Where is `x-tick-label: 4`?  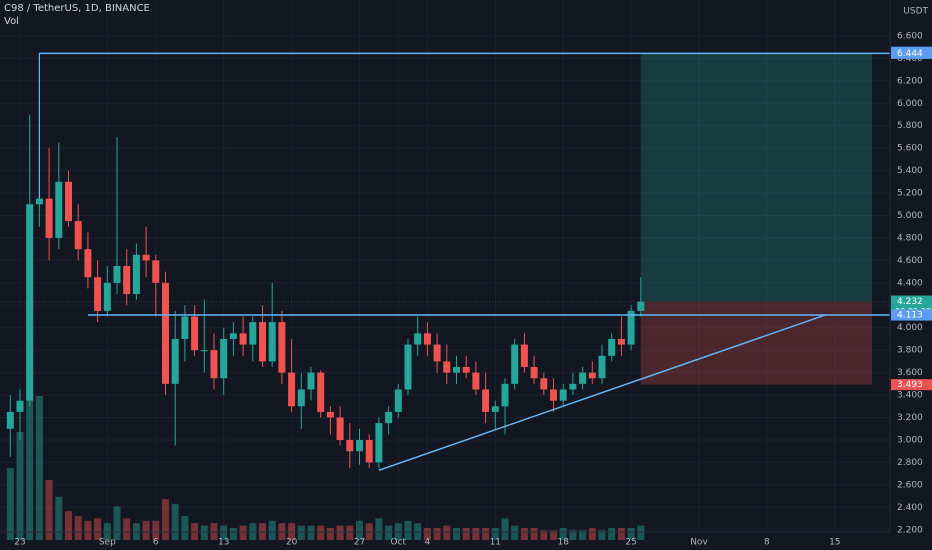
x-tick-label: 4 is located at coordinates (428, 543).